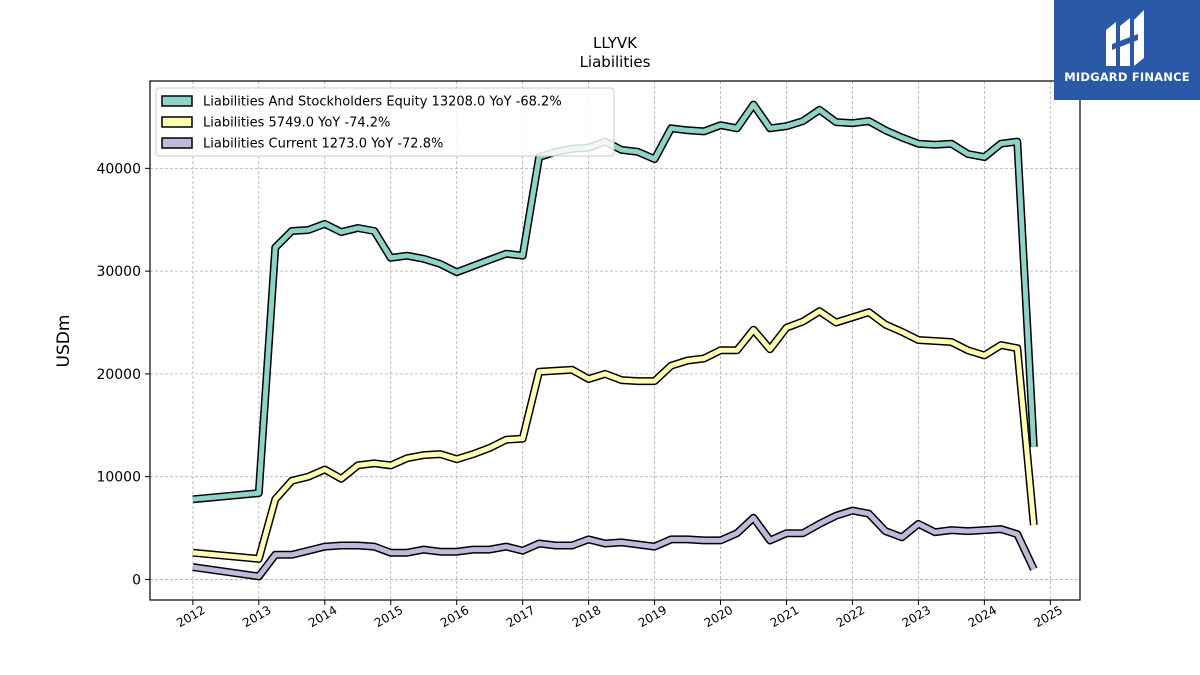  I want to click on x-tick-label: 2014, so click(322, 616).